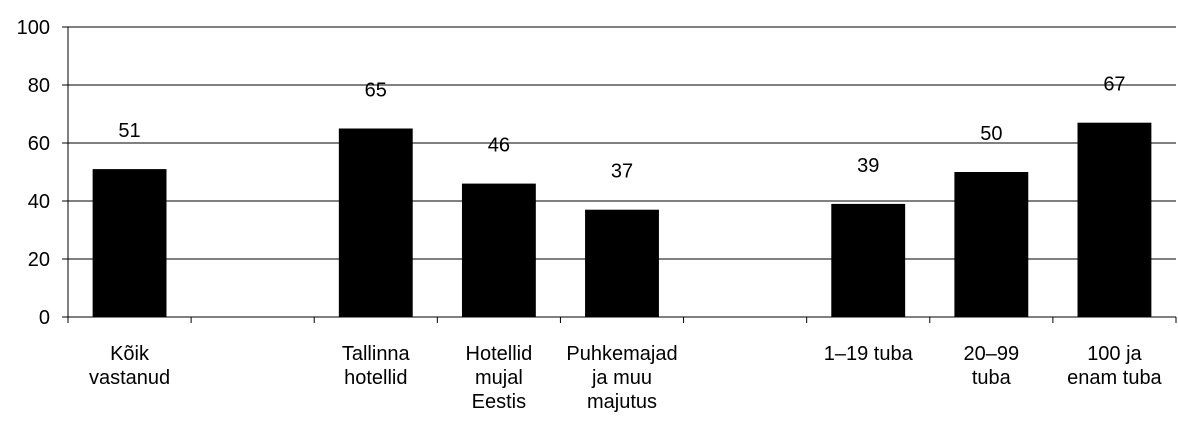  What do you see at coordinates (39, 260) in the screenshot?
I see `y-tick-label: 20` at bounding box center [39, 260].